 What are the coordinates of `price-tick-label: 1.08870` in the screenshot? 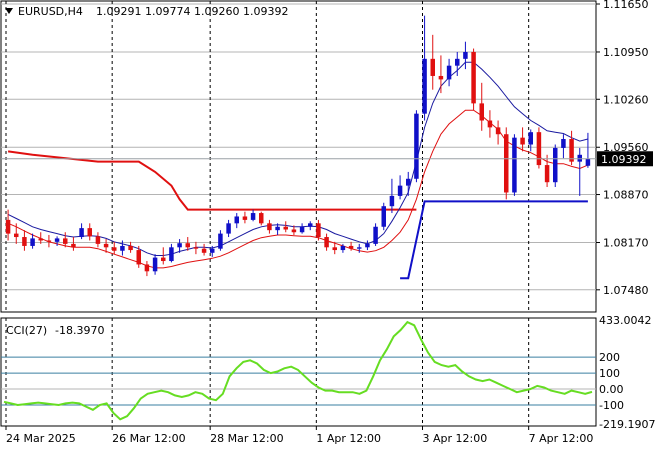 It's located at (626, 195).